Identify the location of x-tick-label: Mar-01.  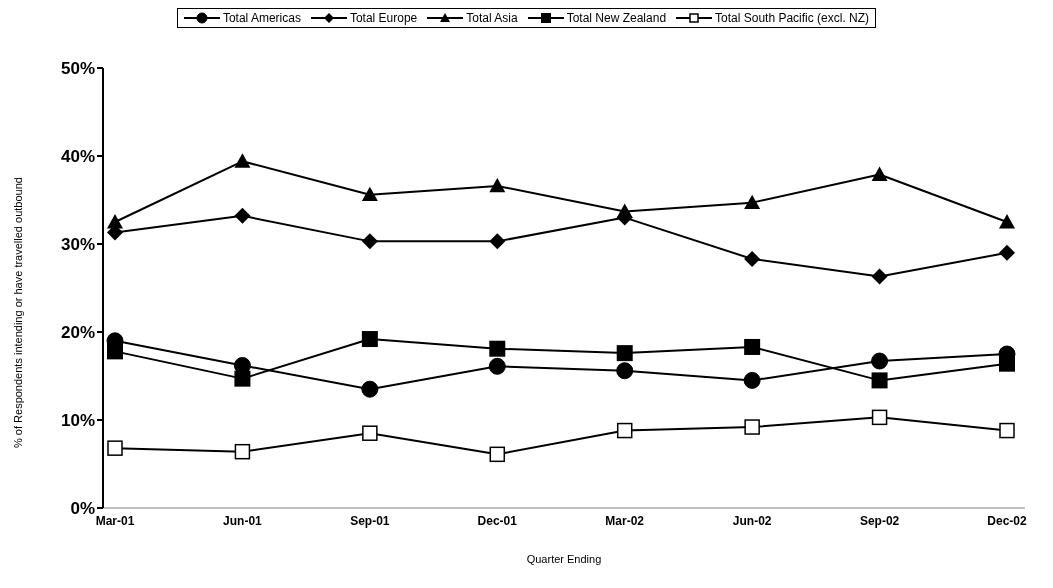
(115, 520).